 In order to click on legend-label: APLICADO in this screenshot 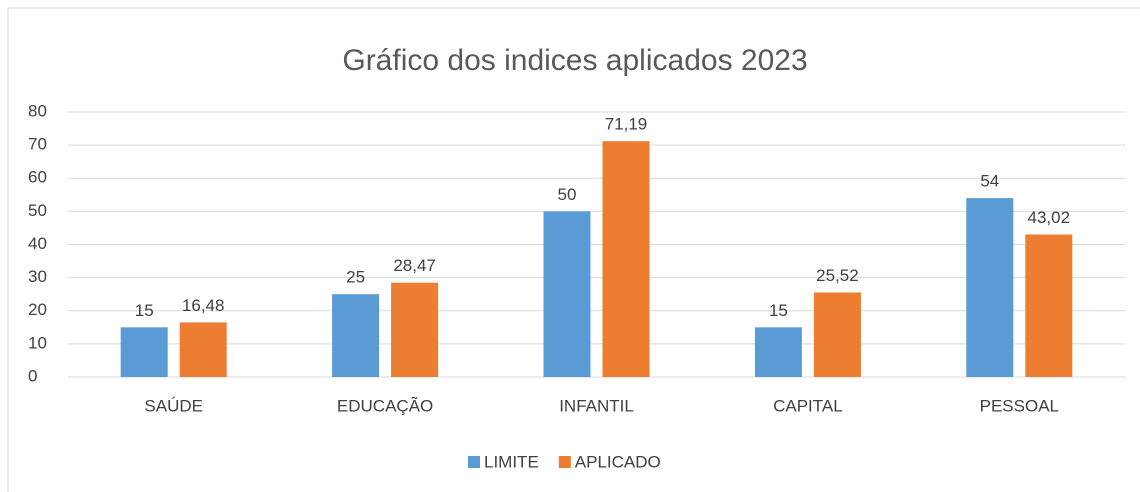, I will do `click(618, 461)`.